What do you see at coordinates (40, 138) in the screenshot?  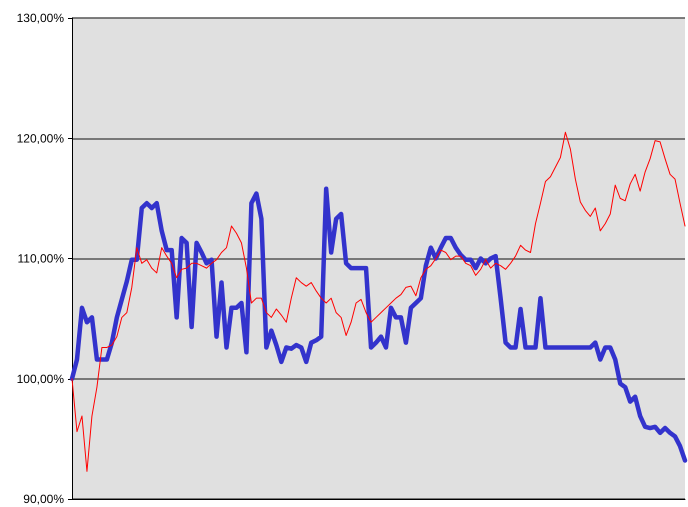 I see `y-tick-label: 120,00%` at bounding box center [40, 138].